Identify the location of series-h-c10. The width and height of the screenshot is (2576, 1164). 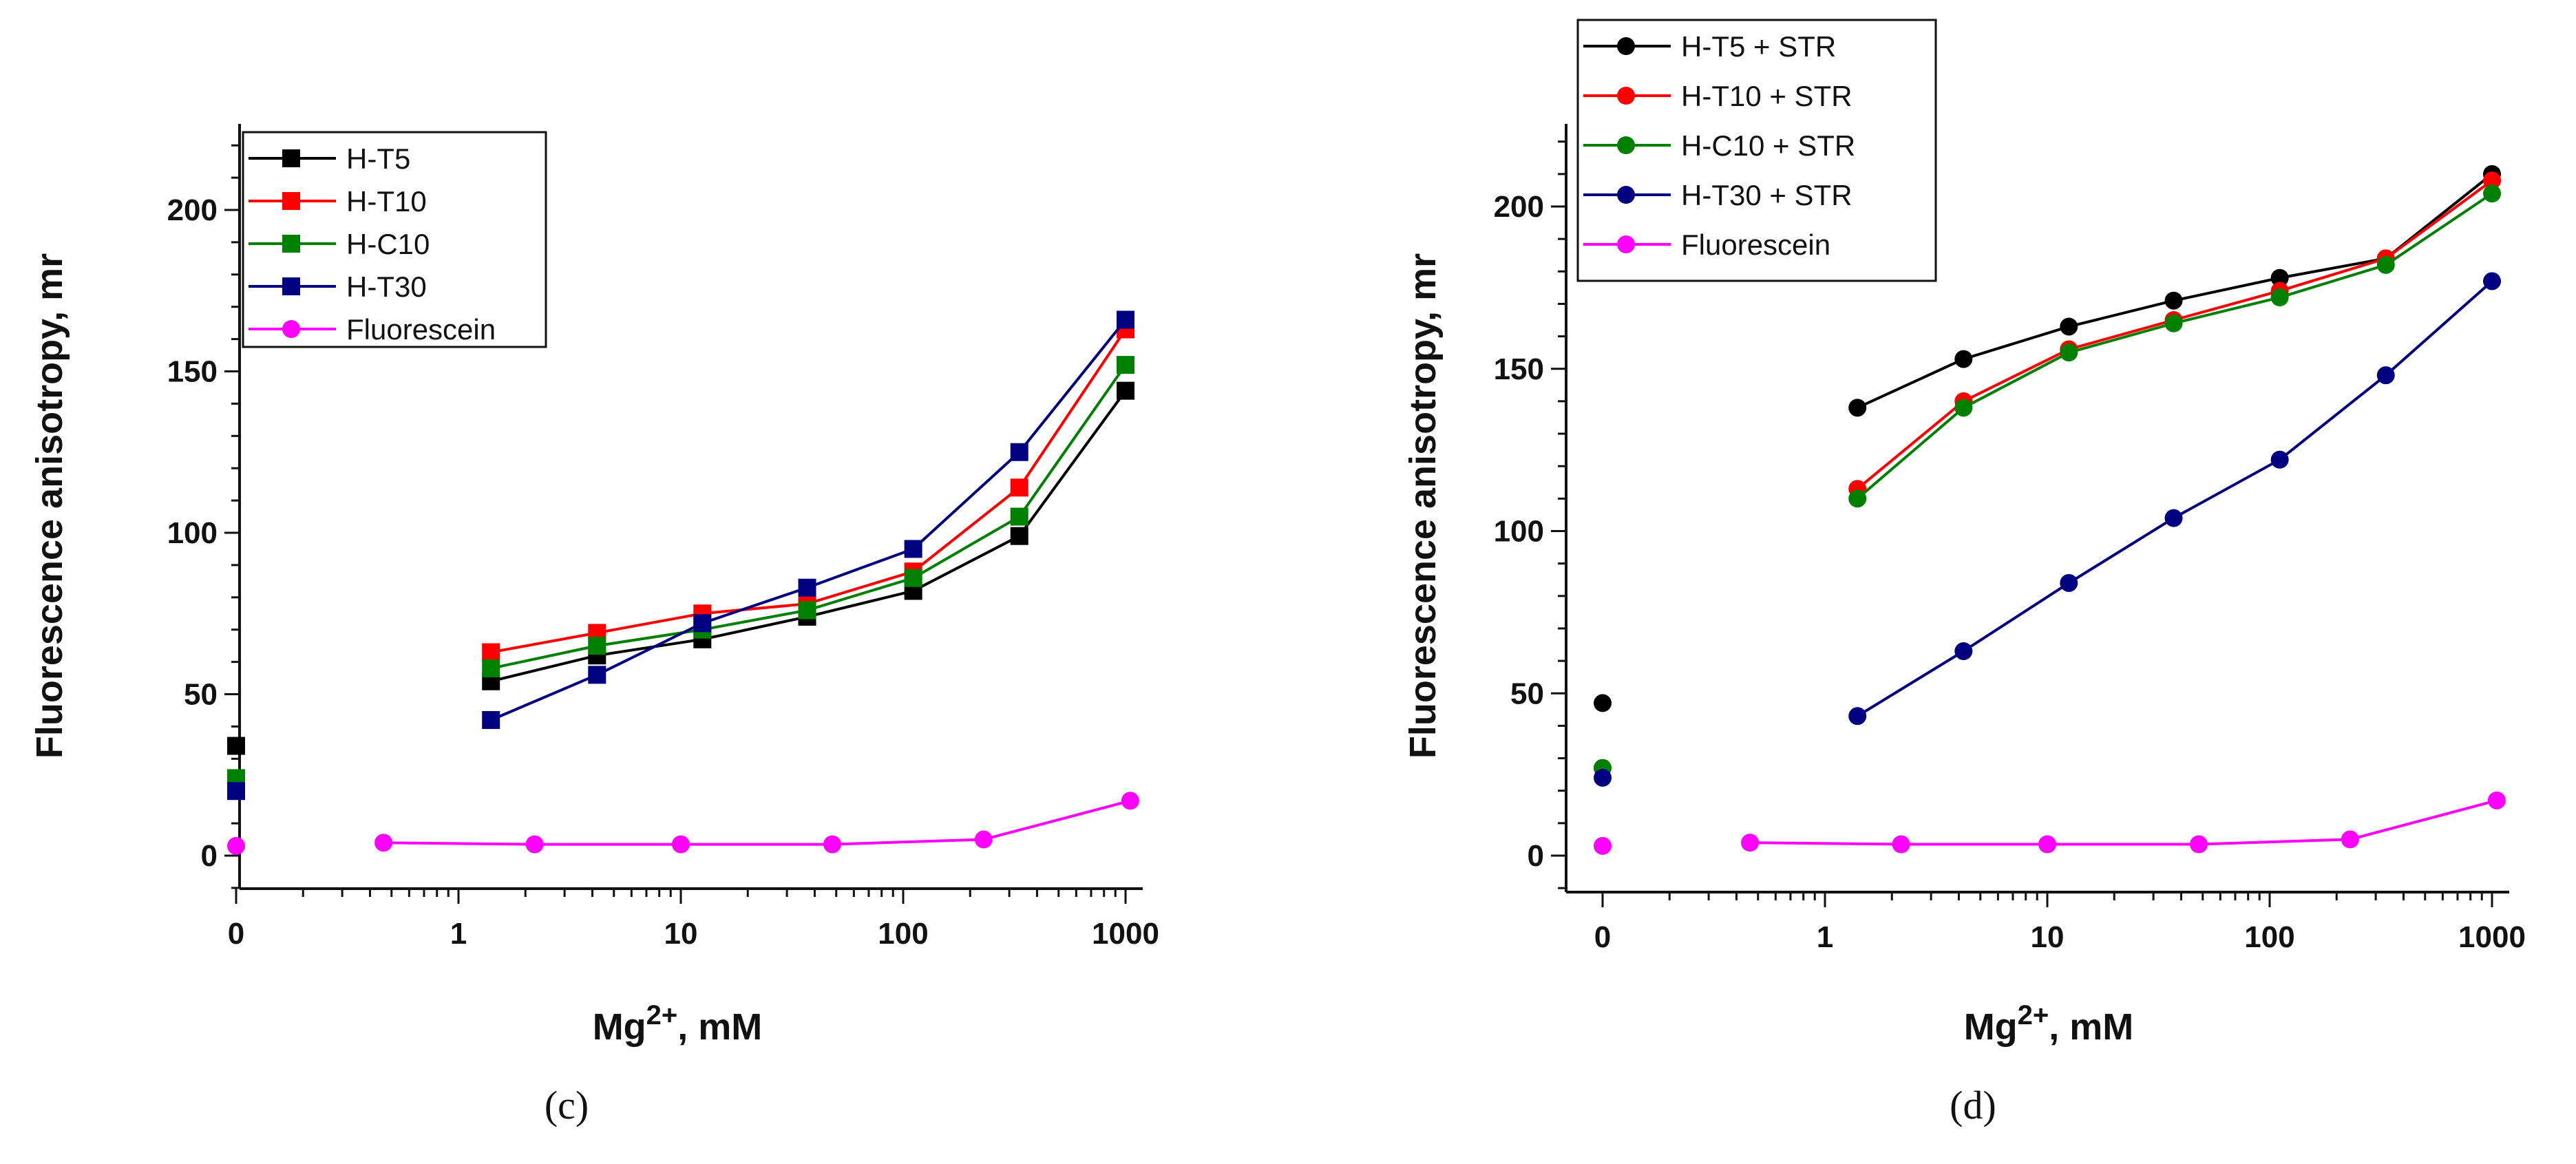
(681, 571).